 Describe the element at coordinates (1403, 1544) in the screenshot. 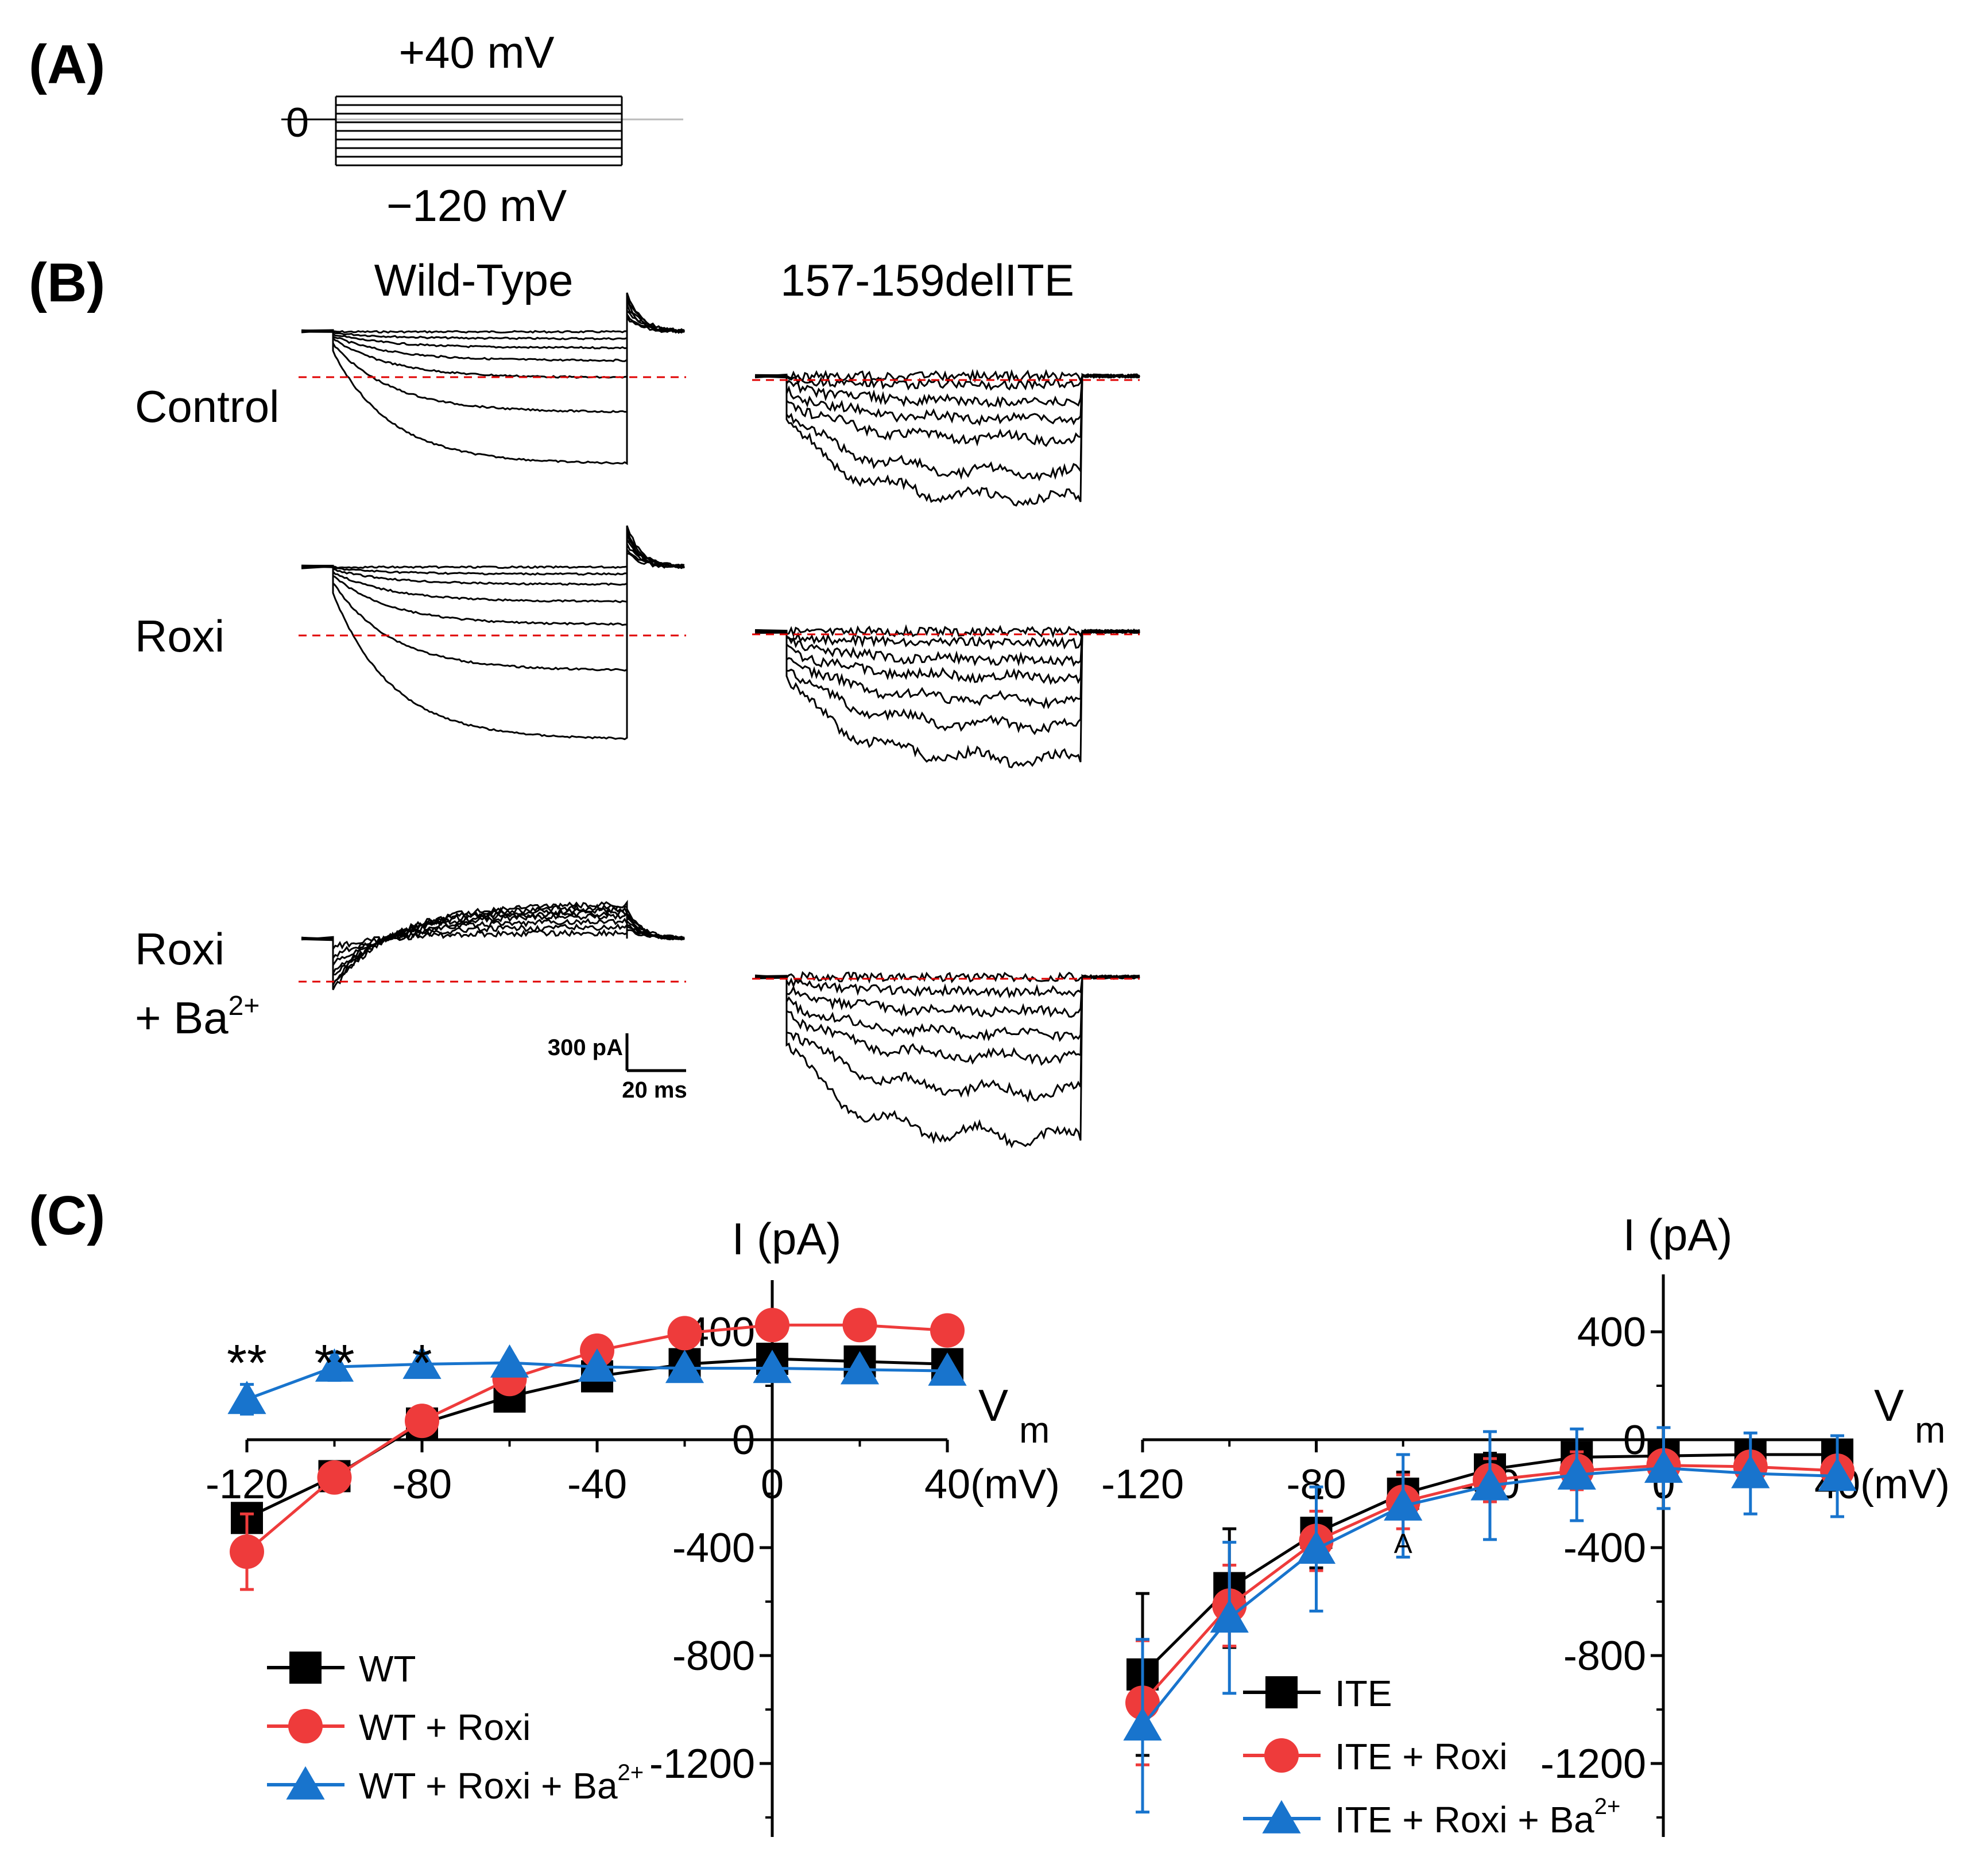

I see `annotation-label: A` at that location.